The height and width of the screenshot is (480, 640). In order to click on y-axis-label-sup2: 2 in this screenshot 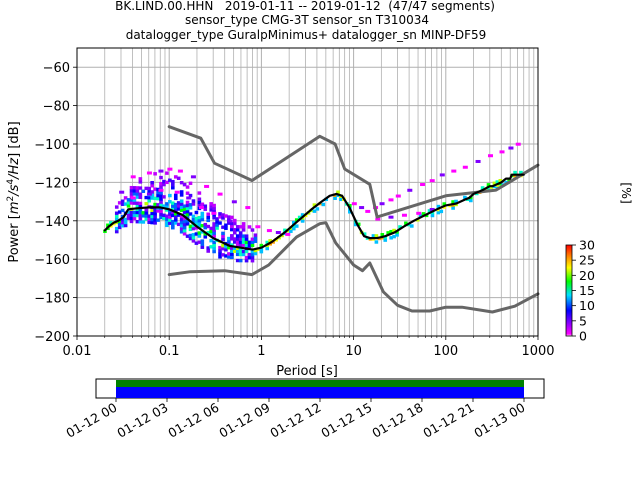, I will do `click(11, 199)`.